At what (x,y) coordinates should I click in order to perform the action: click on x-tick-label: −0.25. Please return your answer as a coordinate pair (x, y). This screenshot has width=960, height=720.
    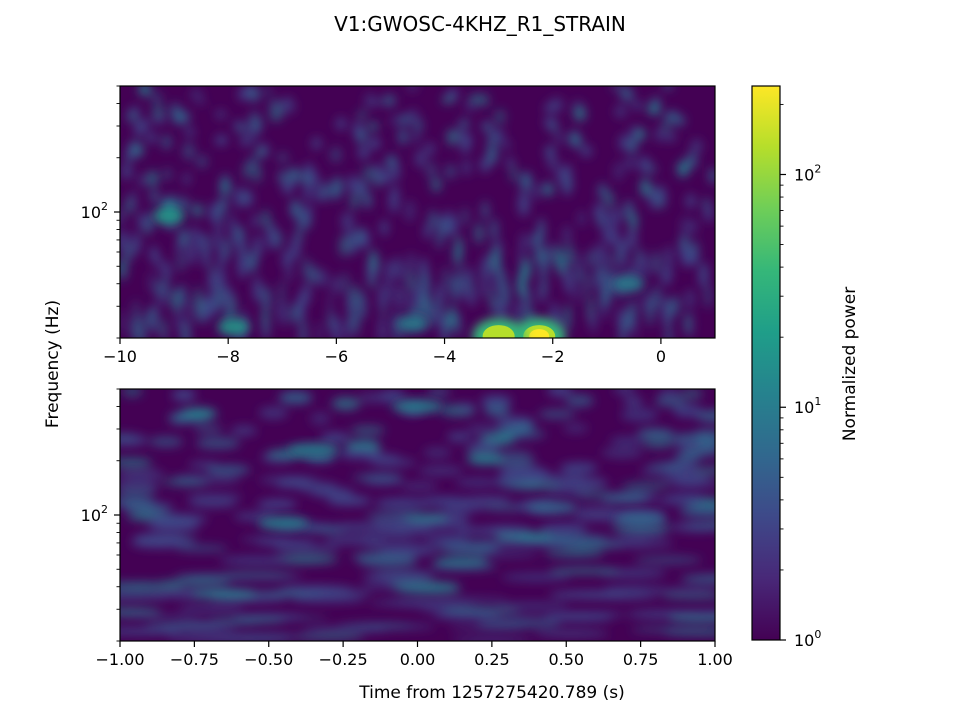
    Looking at the image, I should click on (343, 659).